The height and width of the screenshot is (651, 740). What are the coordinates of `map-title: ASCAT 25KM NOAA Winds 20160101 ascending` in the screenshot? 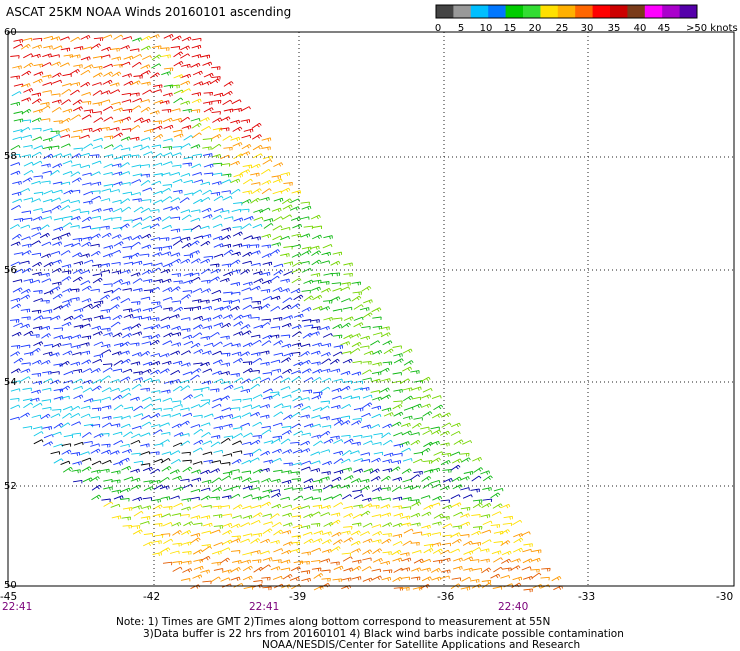 It's located at (149, 12).